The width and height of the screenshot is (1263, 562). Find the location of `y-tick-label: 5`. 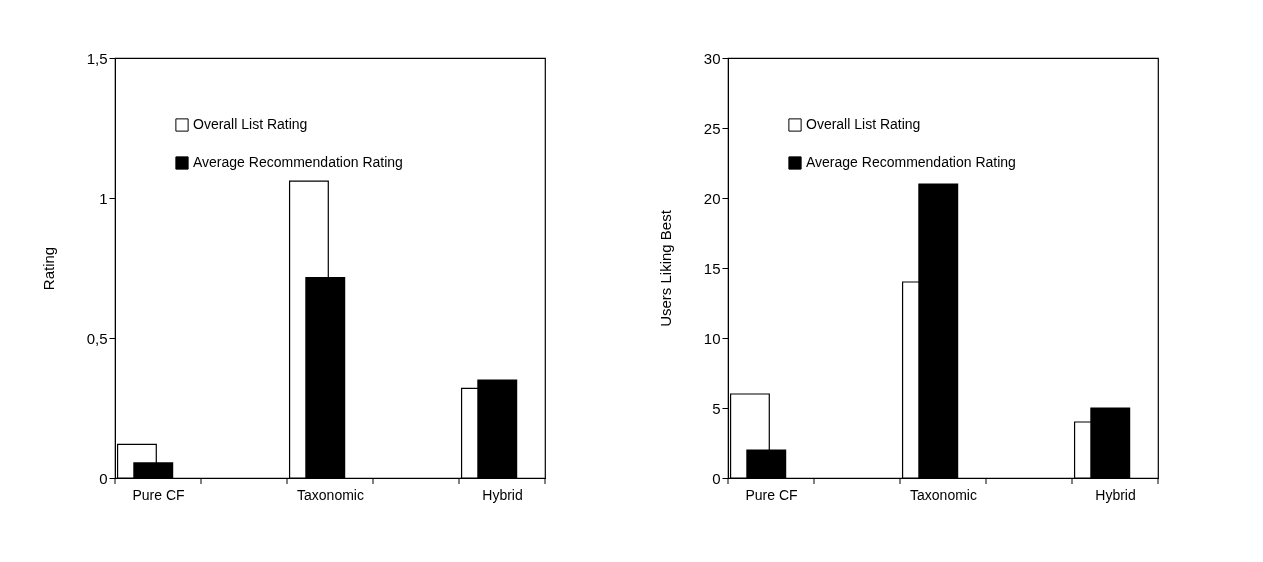

y-tick-label: 5 is located at coordinates (716, 408).